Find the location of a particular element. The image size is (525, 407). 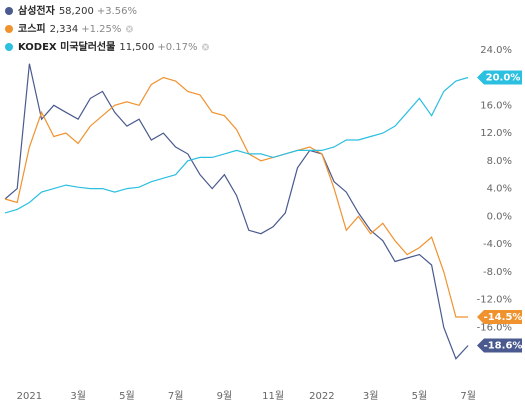

legend-change: +0.17% is located at coordinates (177, 47).